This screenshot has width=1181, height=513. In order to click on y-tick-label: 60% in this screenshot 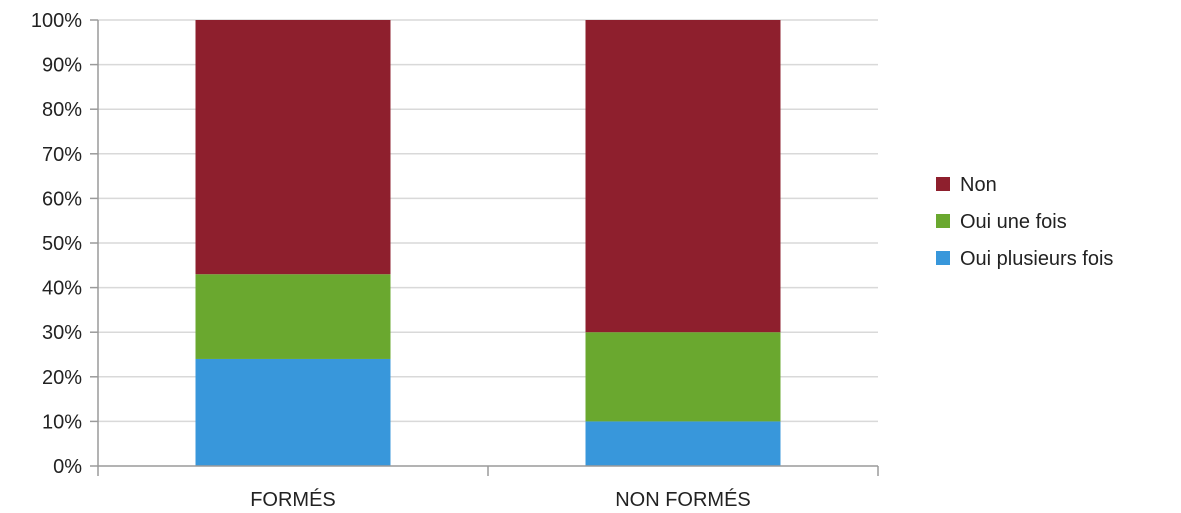, I will do `click(62, 199)`.